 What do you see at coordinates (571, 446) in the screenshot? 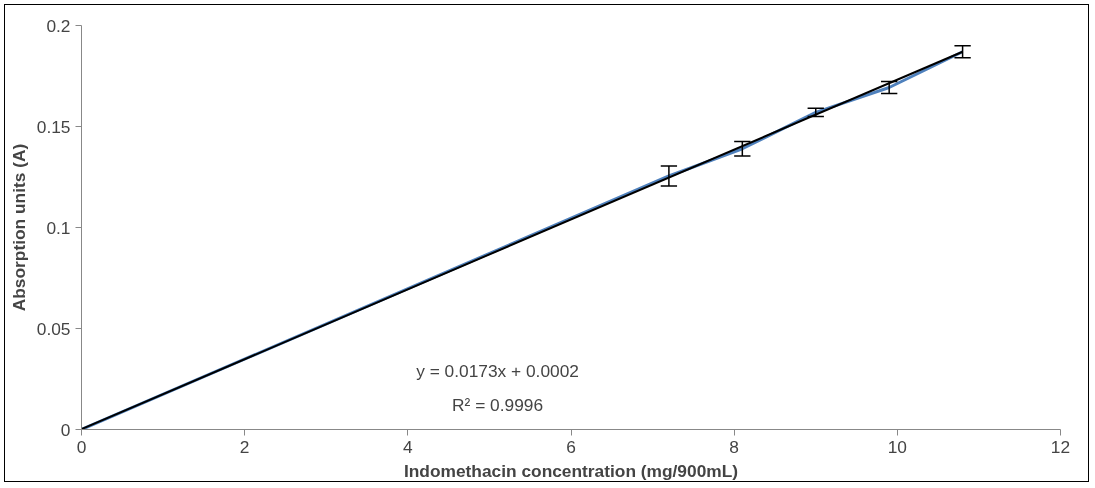
I see `x-tick-label: 6` at bounding box center [571, 446].